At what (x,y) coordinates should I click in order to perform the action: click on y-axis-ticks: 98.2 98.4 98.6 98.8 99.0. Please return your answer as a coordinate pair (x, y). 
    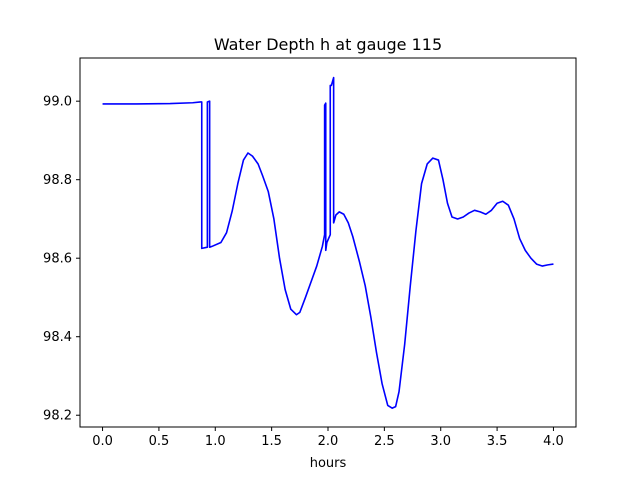
    Looking at the image, I should click on (61, 259).